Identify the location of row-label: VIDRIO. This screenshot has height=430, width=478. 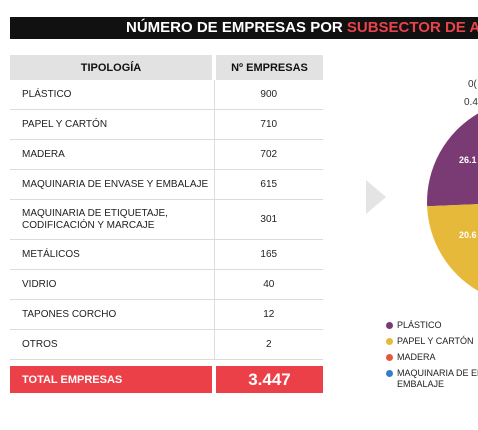
(112, 284).